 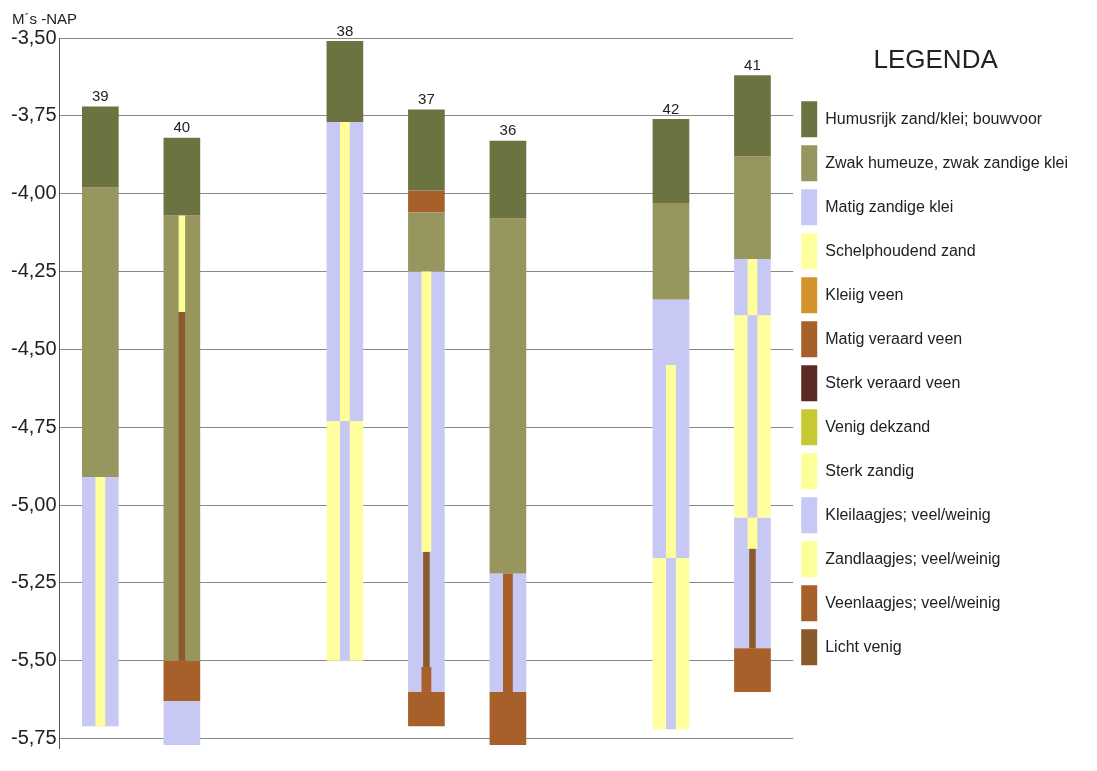 What do you see at coordinates (33, 192) in the screenshot?
I see `y-tick-label: -4,00` at bounding box center [33, 192].